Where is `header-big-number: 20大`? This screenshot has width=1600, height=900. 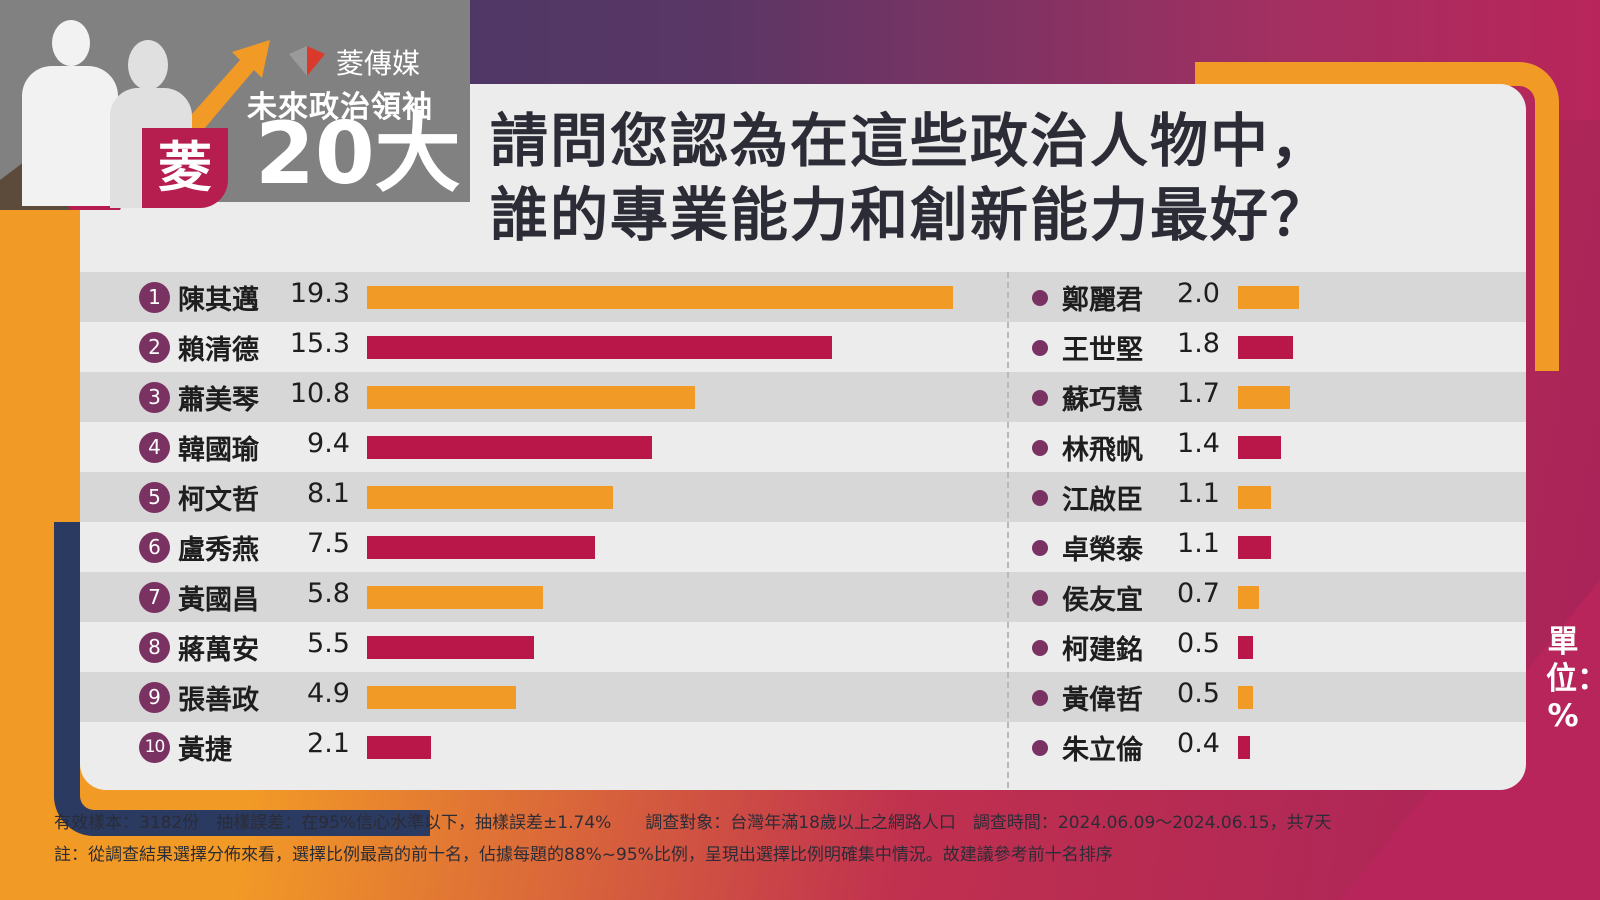
header-big-number: 20大 is located at coordinates (358, 154).